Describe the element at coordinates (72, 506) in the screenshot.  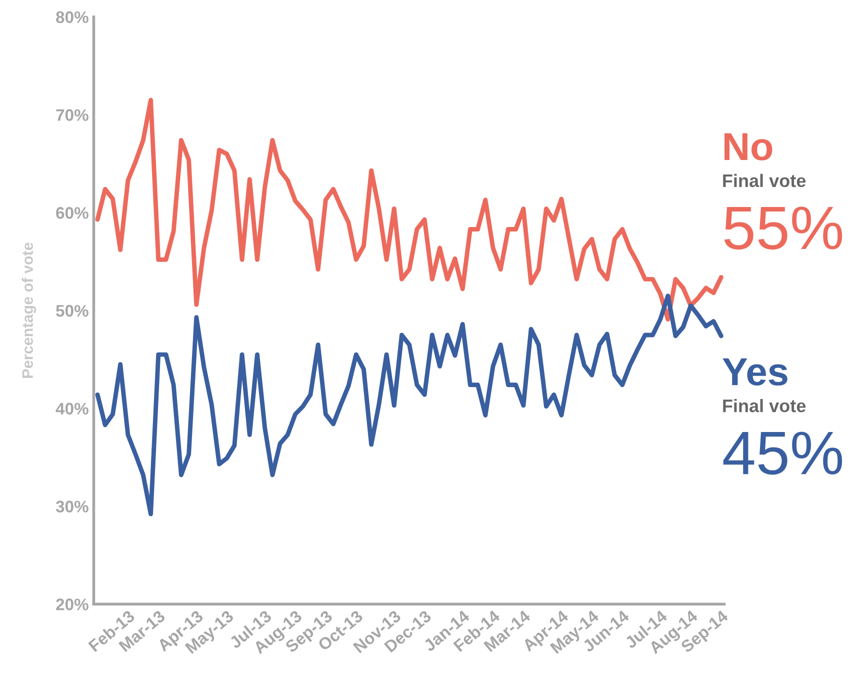
I see `y-tick-label: 30%` at that location.